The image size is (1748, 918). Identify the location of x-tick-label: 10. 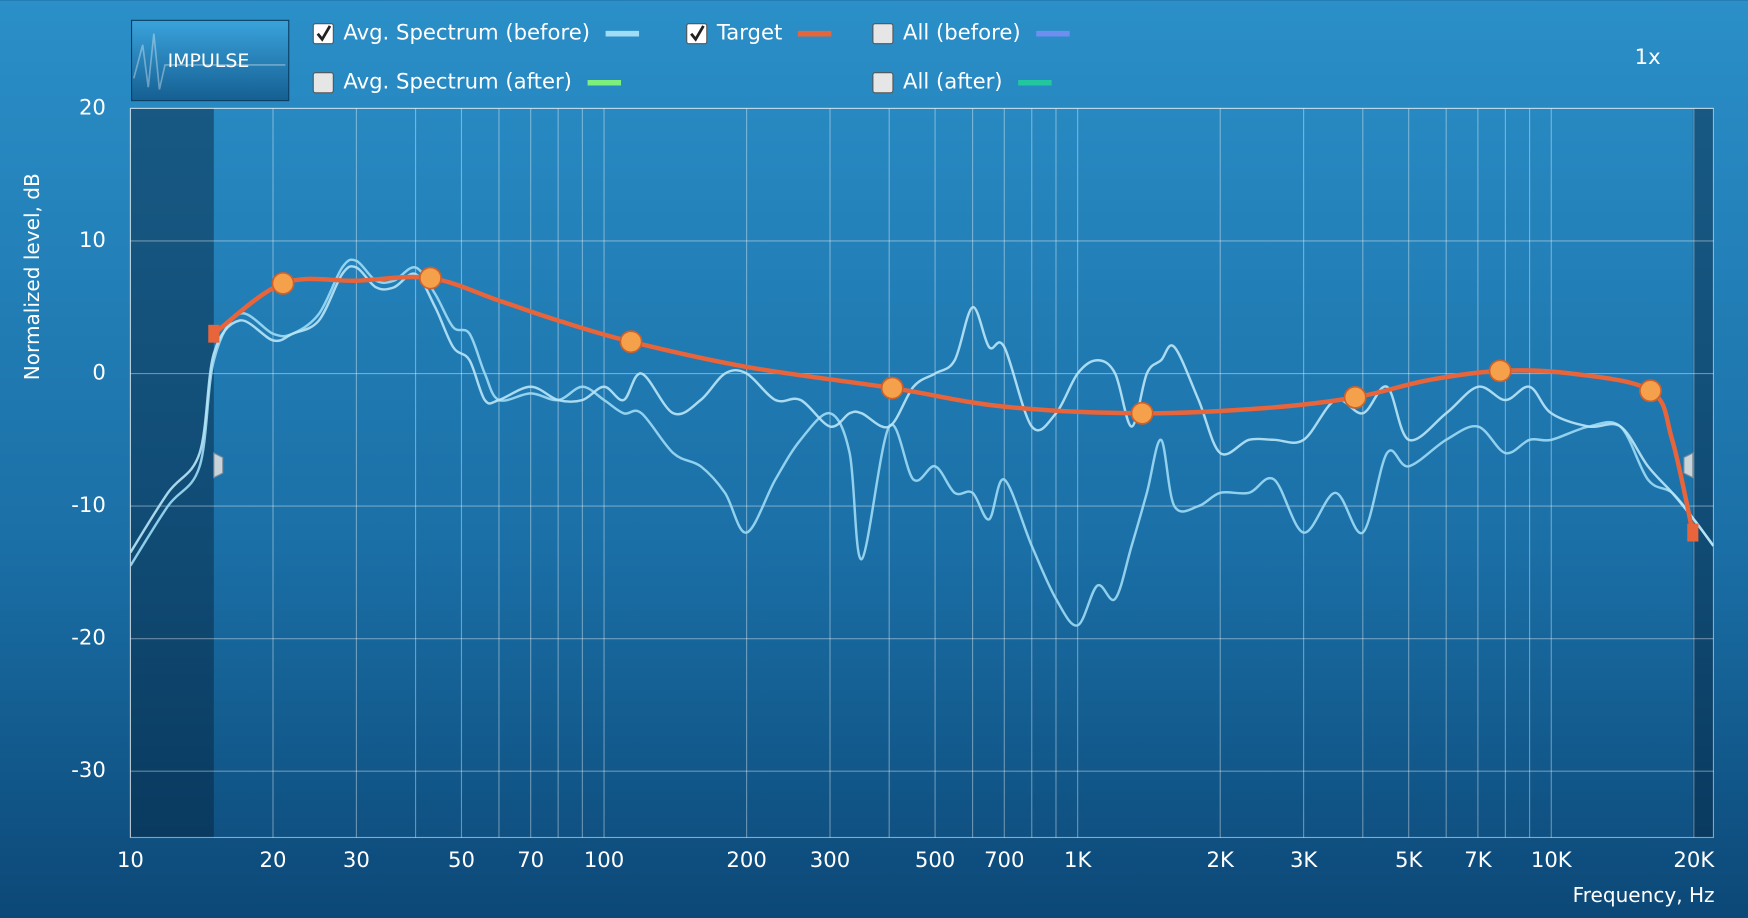
(130, 859).